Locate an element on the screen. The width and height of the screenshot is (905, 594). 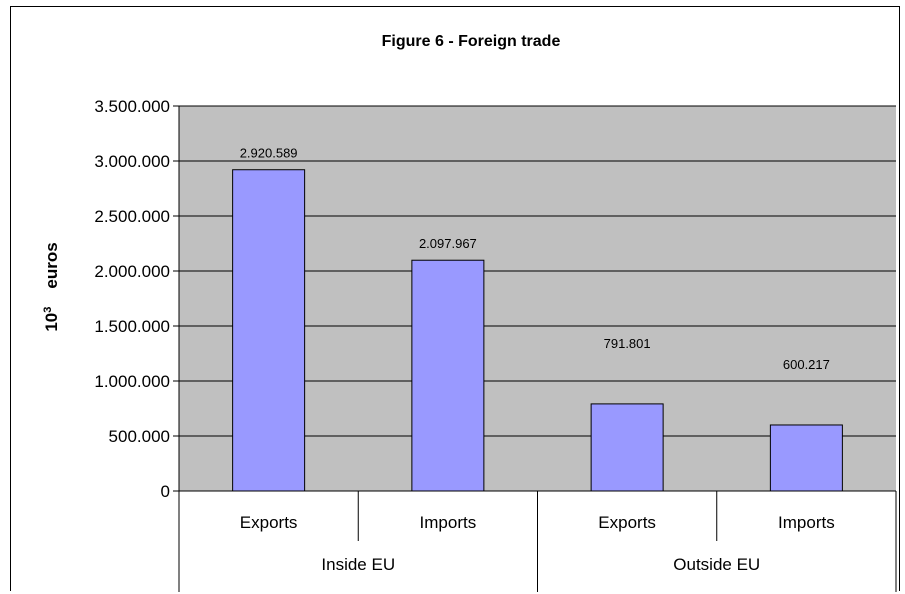
x-group-label: Outside EU is located at coordinates (716, 564).